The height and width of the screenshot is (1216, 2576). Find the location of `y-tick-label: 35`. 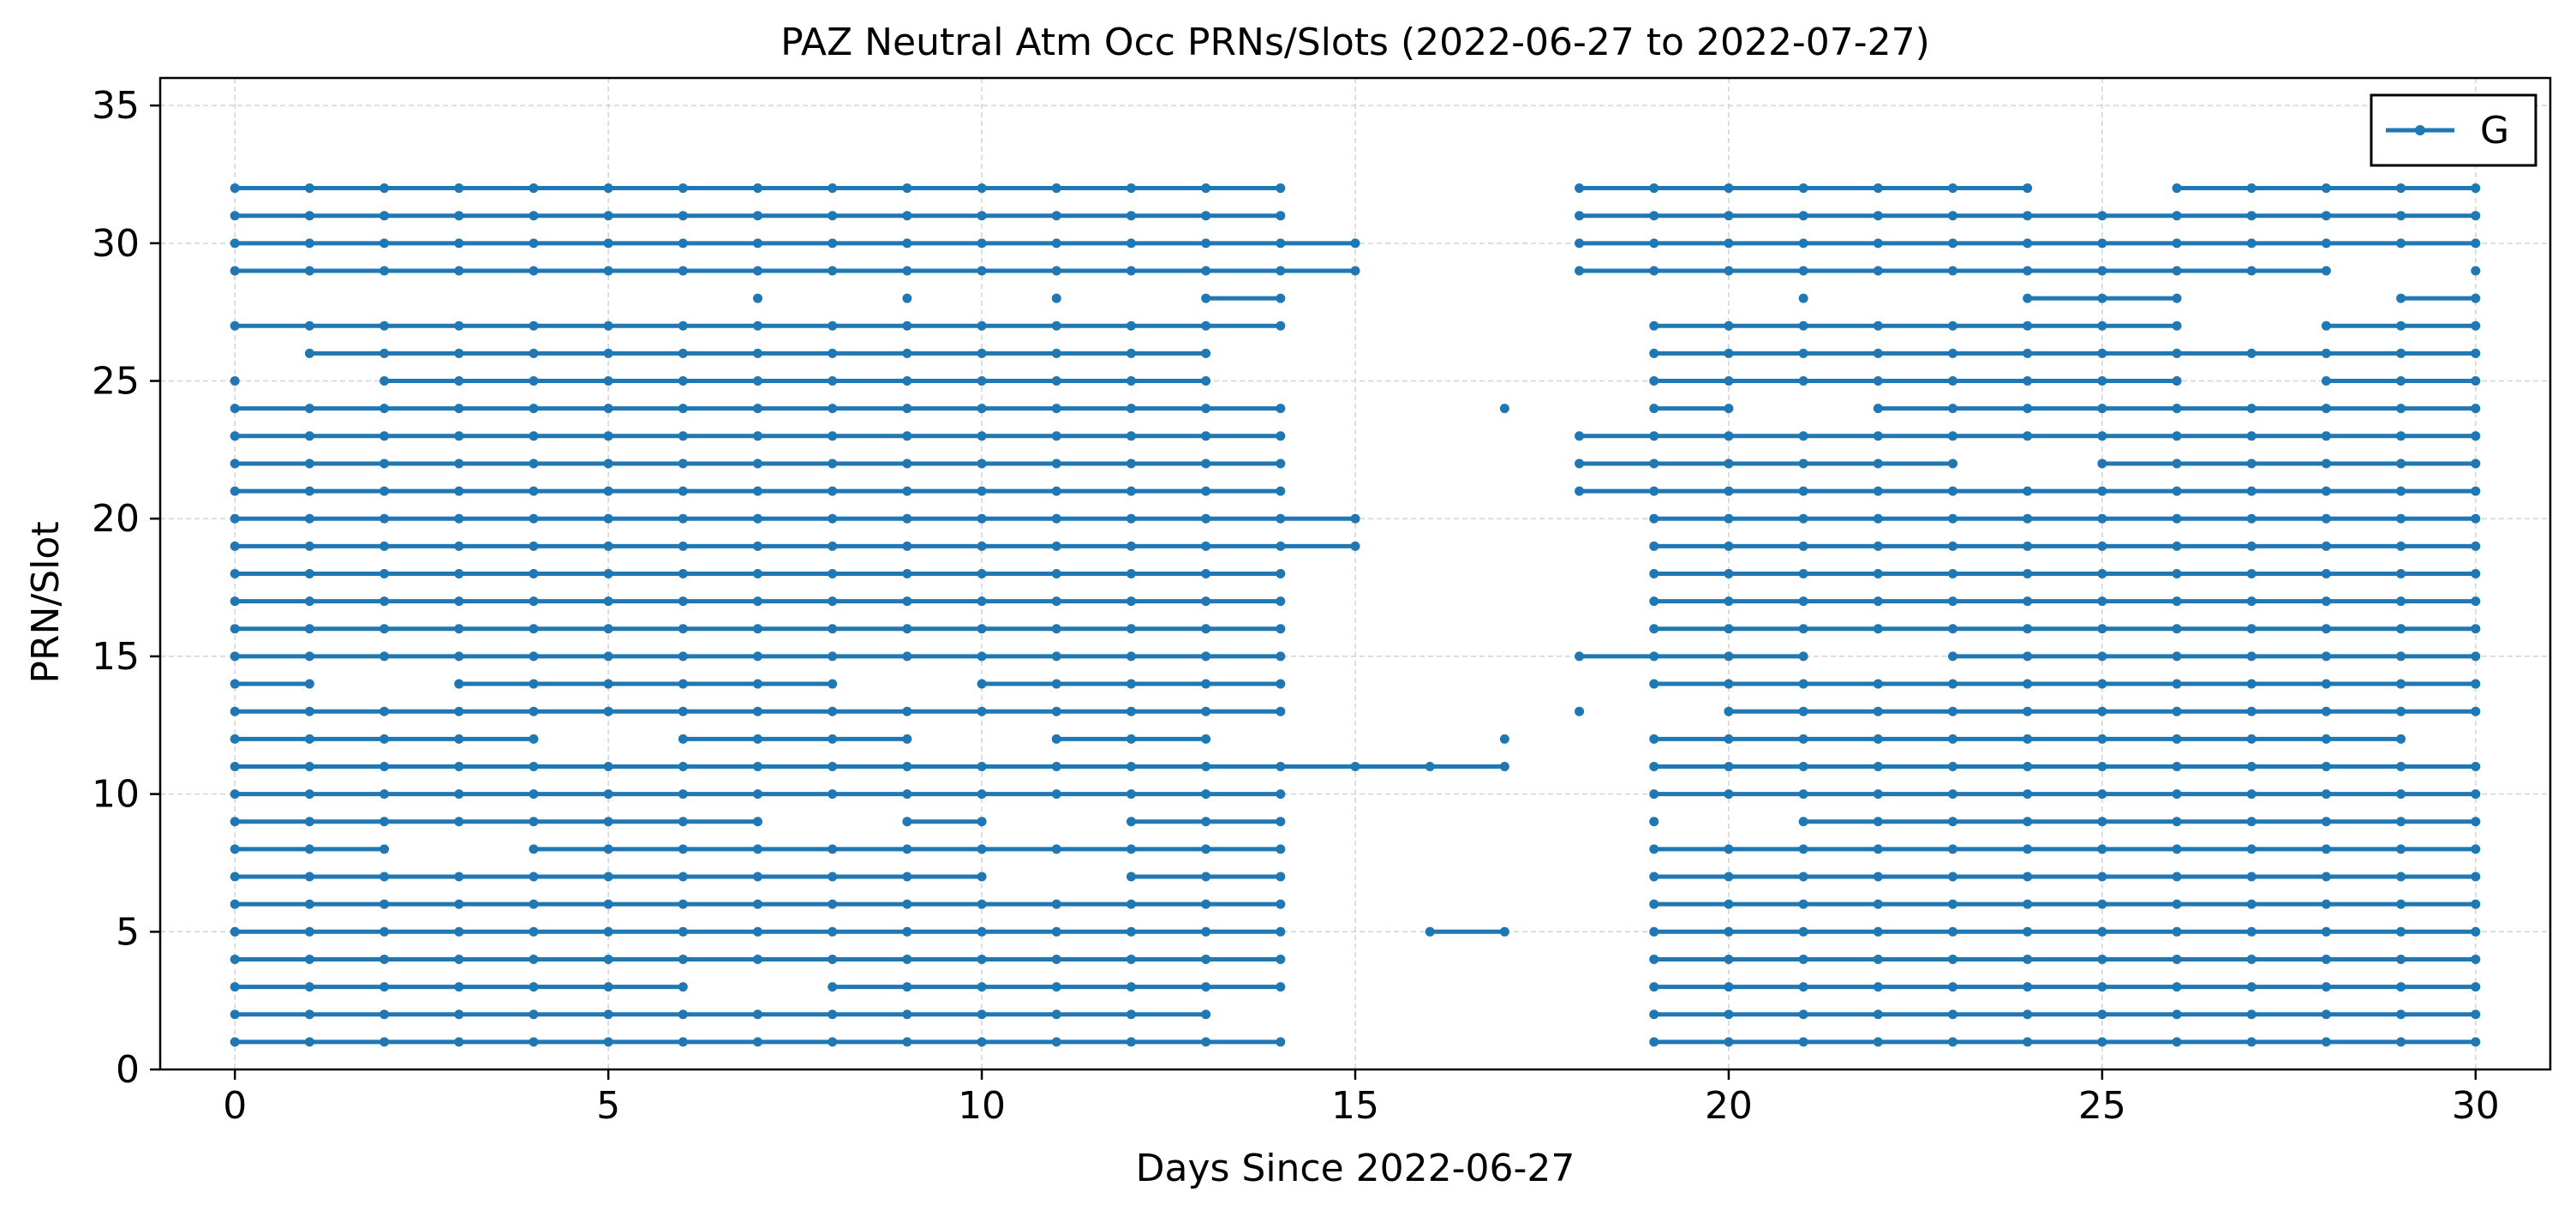

y-tick-label: 35 is located at coordinates (116, 106).